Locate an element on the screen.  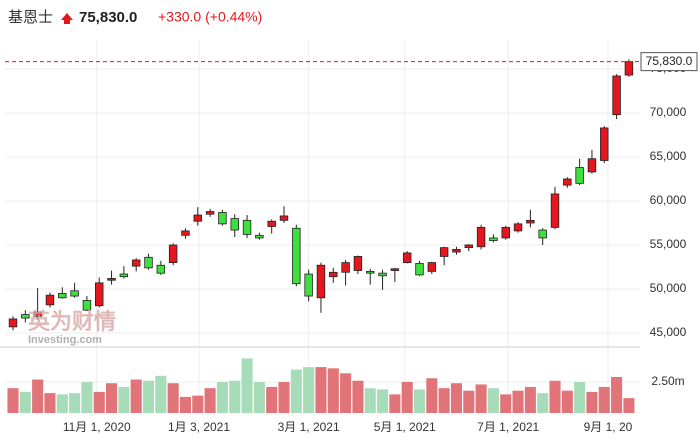
y-tick-label: 55,000 is located at coordinates (668, 244).